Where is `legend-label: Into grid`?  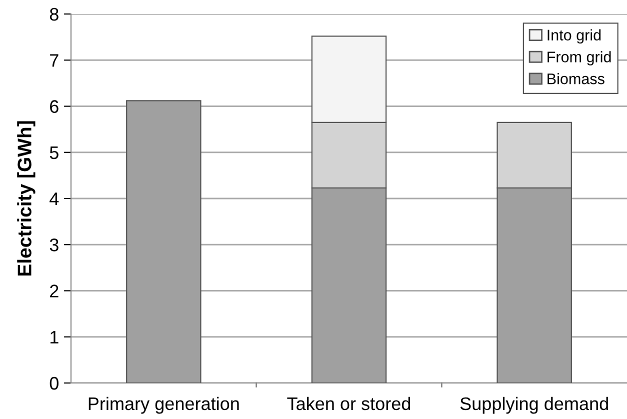 legend-label: Into grid is located at coordinates (574, 36).